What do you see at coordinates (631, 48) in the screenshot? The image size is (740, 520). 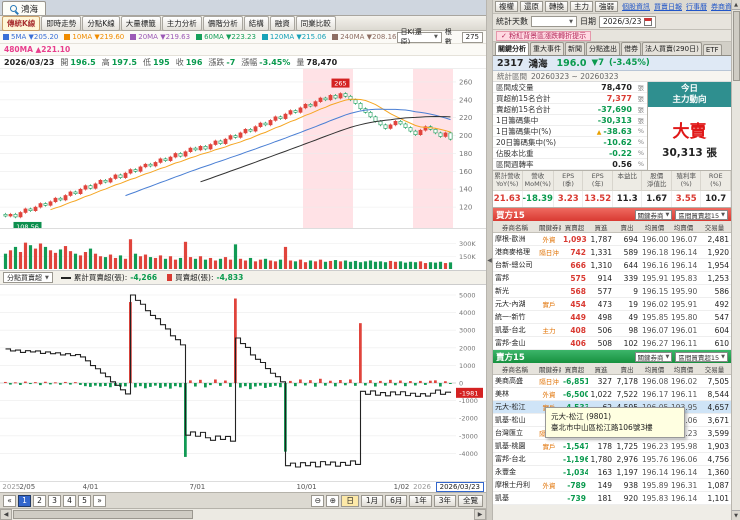 I see `analysis-tab: 借券` at bounding box center [631, 48].